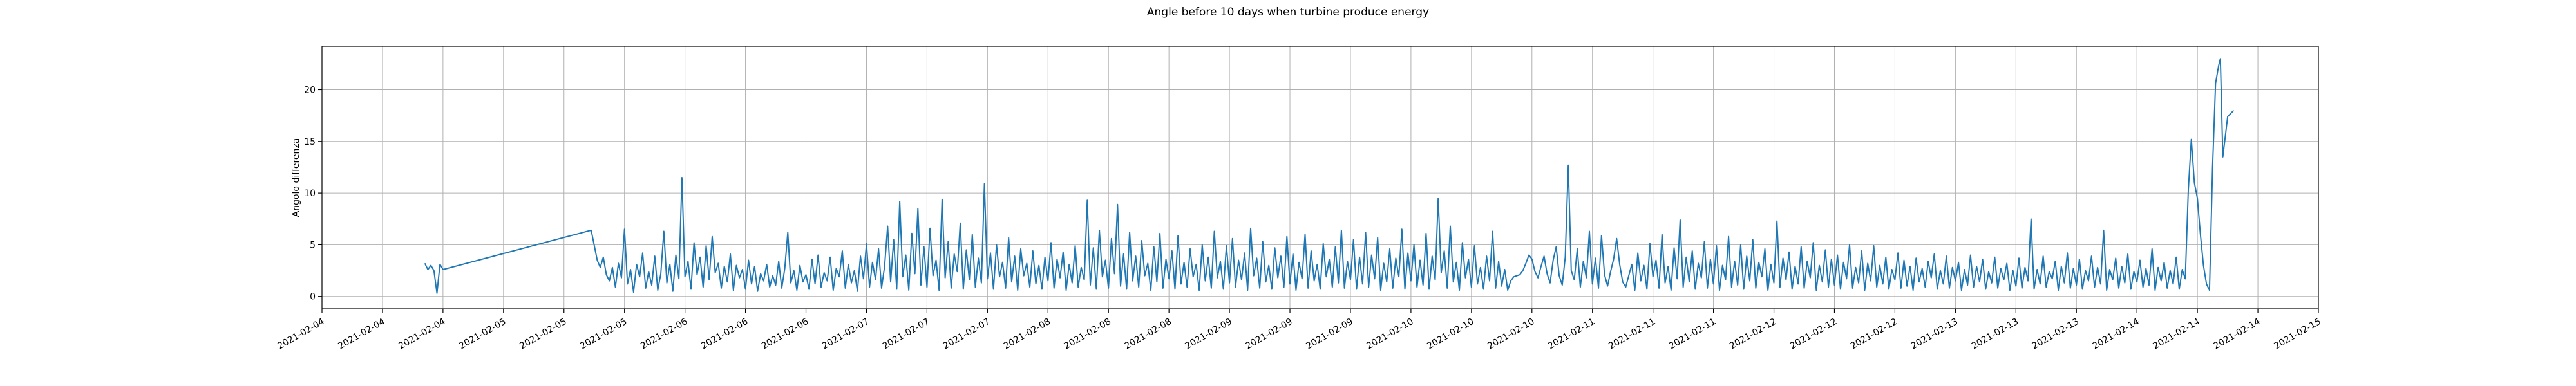 Image resolution: width=2576 pixels, height=386 pixels. I want to click on y-tick-label: 0, so click(313, 297).